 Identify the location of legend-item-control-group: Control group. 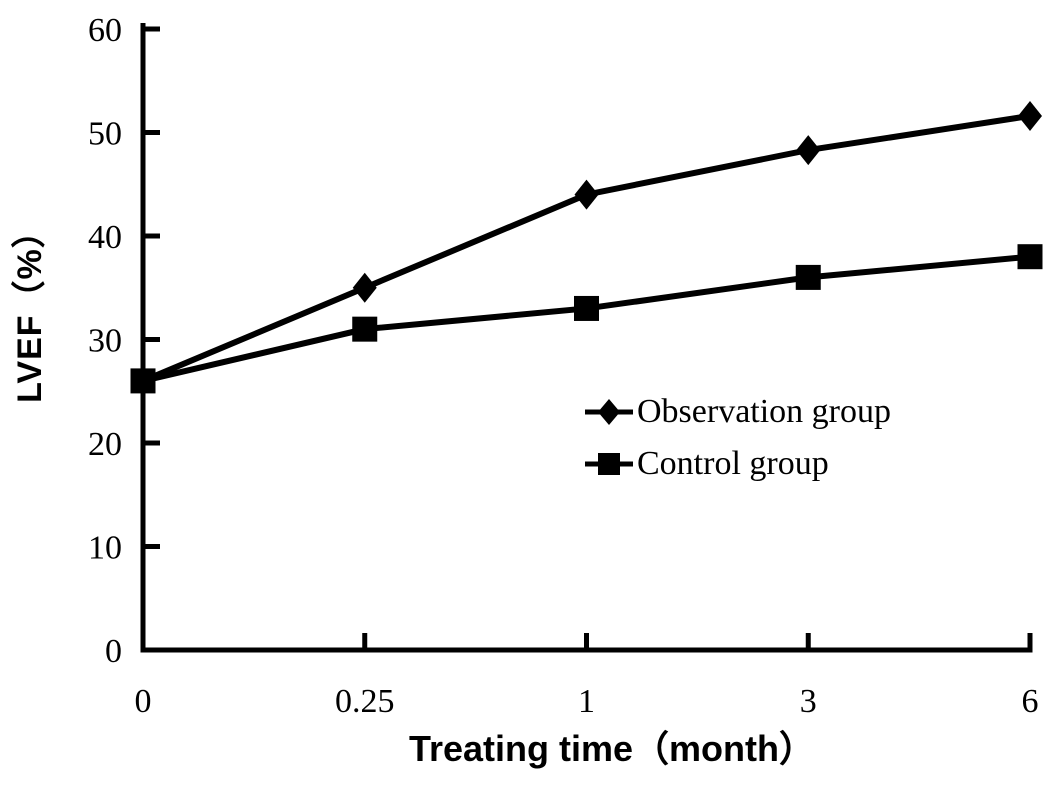
(737, 464).